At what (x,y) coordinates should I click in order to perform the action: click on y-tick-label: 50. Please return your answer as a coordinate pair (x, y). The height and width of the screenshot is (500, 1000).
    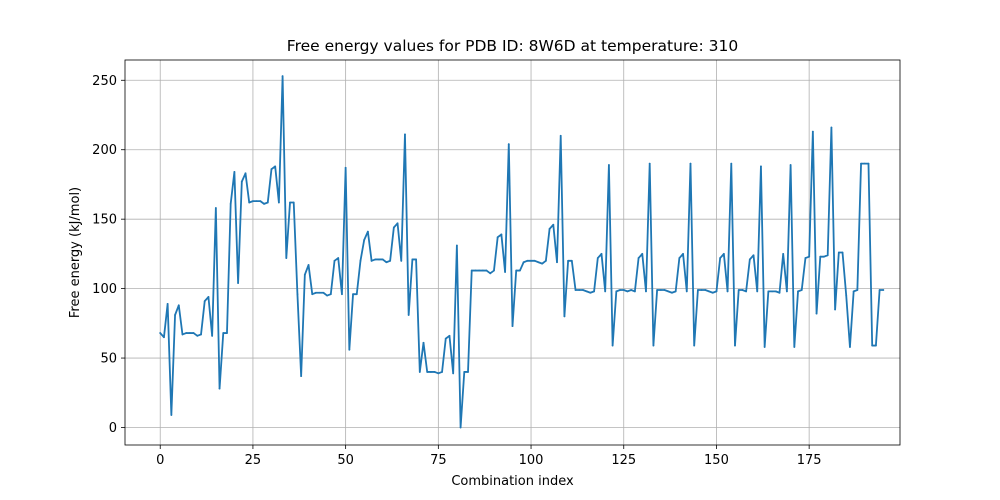
    Looking at the image, I should click on (108, 359).